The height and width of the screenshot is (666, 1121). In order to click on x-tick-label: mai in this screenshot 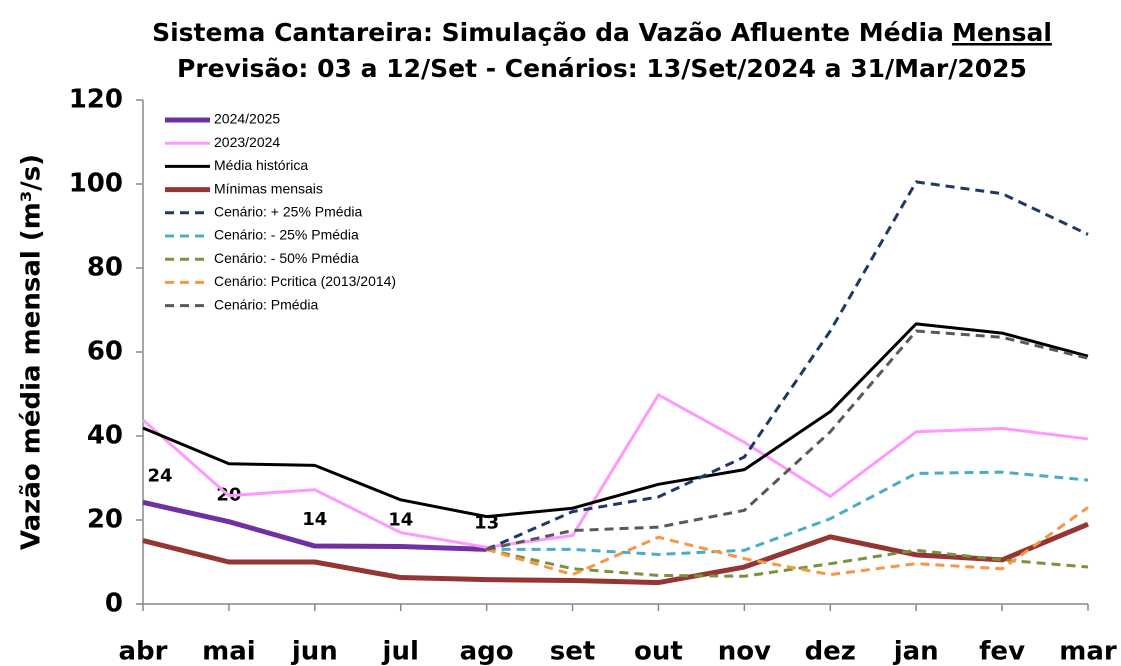, I will do `click(229, 651)`.